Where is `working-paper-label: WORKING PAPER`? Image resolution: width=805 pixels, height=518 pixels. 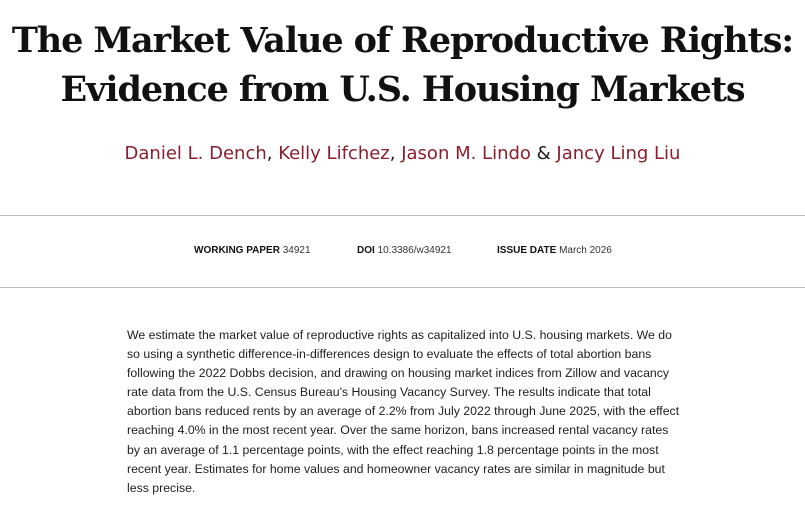 working-paper-label: WORKING PAPER is located at coordinates (237, 250).